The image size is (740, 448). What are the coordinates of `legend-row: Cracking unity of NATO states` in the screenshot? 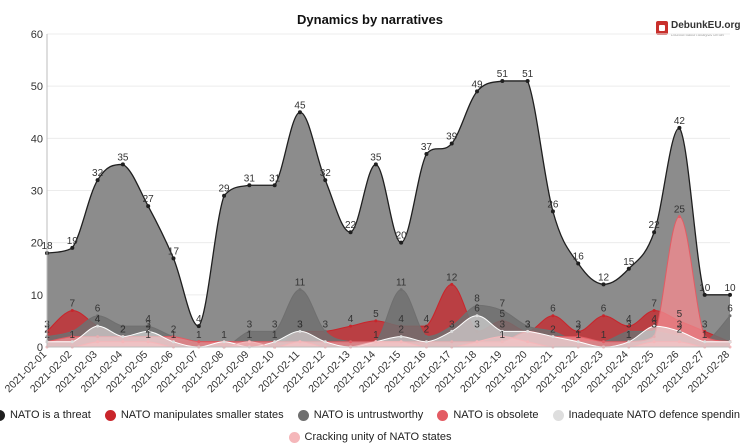 It's located at (370, 437).